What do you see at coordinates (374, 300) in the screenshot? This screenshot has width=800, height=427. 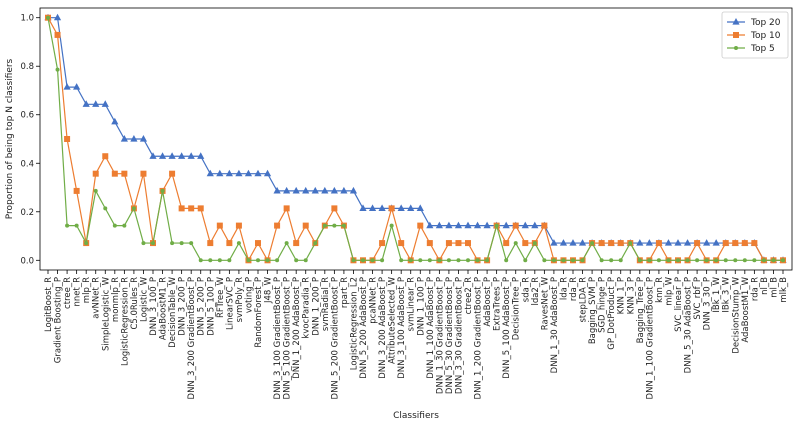 I see `x-tick-label: pcaNNet_R` at bounding box center [374, 300].